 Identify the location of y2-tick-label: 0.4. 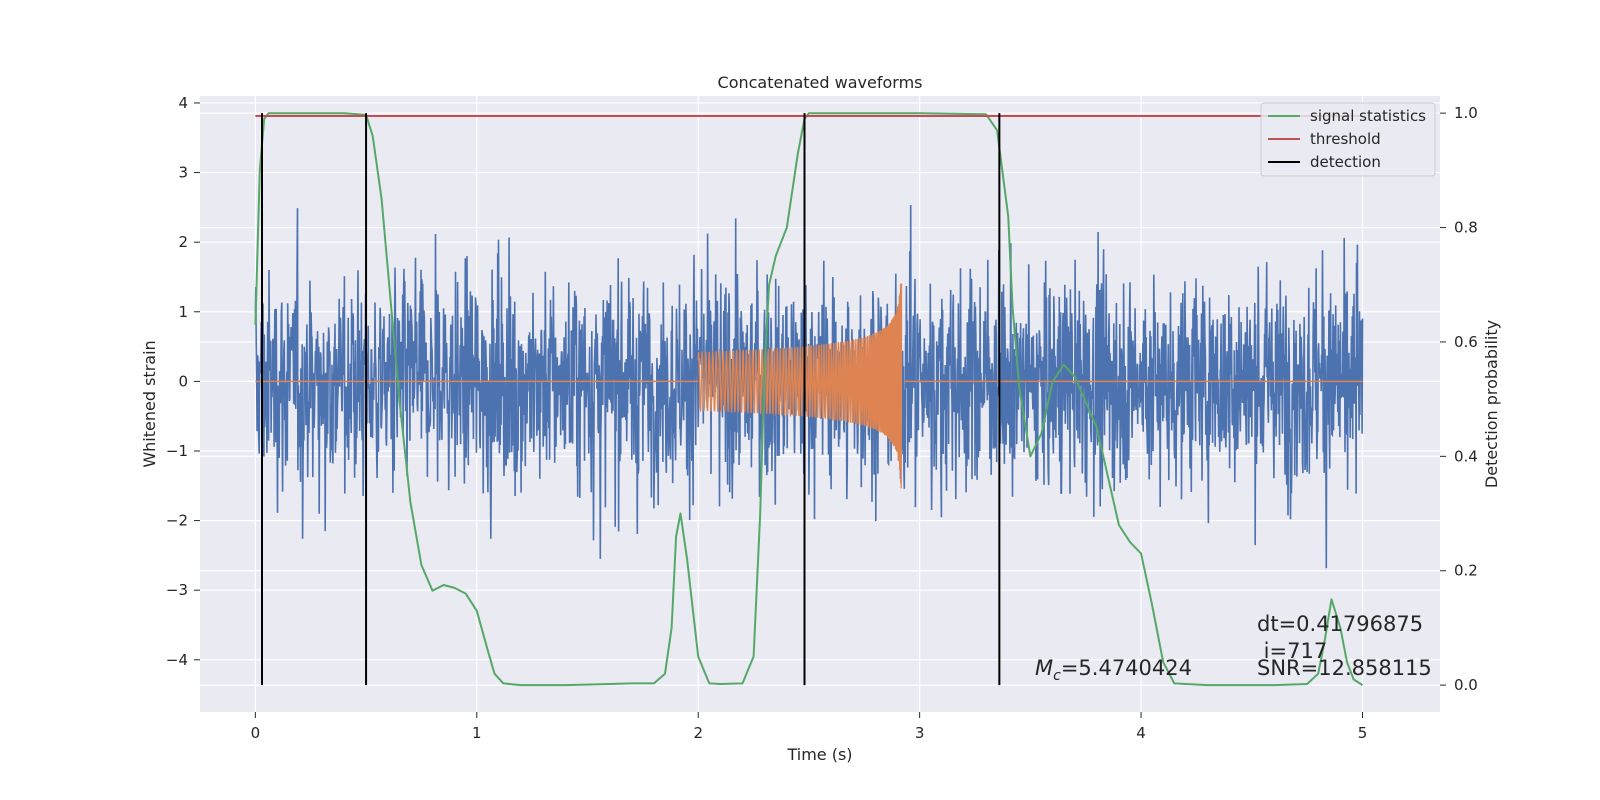
(1466, 456).